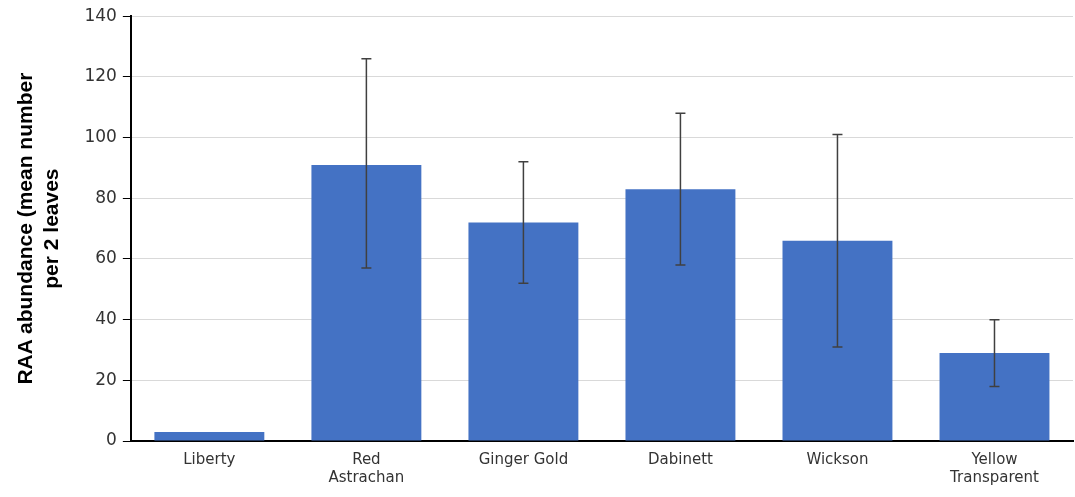 The height and width of the screenshot is (497, 1075). Describe the element at coordinates (209, 458) in the screenshot. I see `x-tick-label: Liberty` at that location.